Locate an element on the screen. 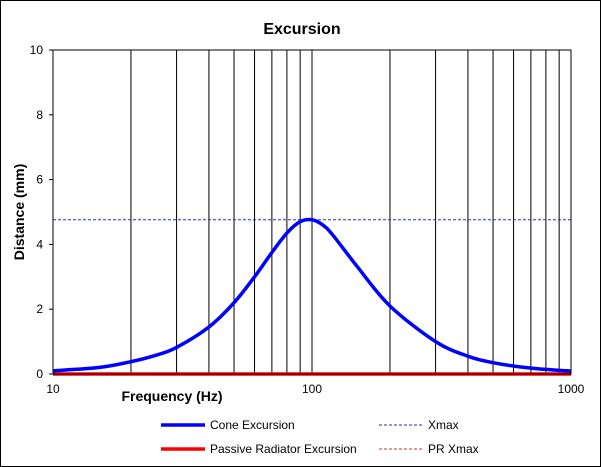 This screenshot has width=601, height=467. x-axis-label: Frequency (Hz) is located at coordinates (171, 396).